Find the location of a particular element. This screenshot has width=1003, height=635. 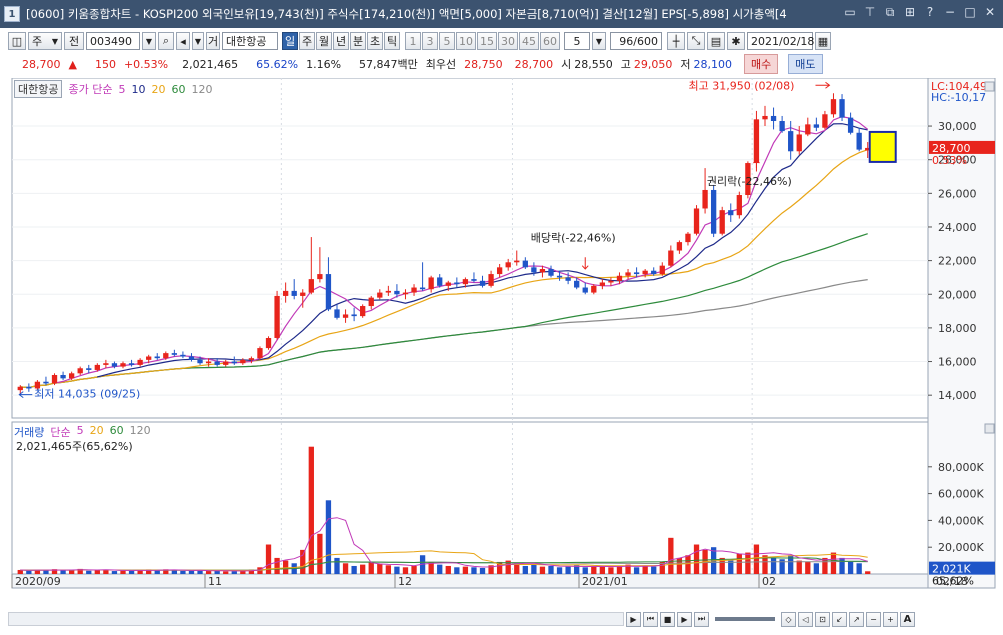

legend-ma120: 120 is located at coordinates (202, 89).